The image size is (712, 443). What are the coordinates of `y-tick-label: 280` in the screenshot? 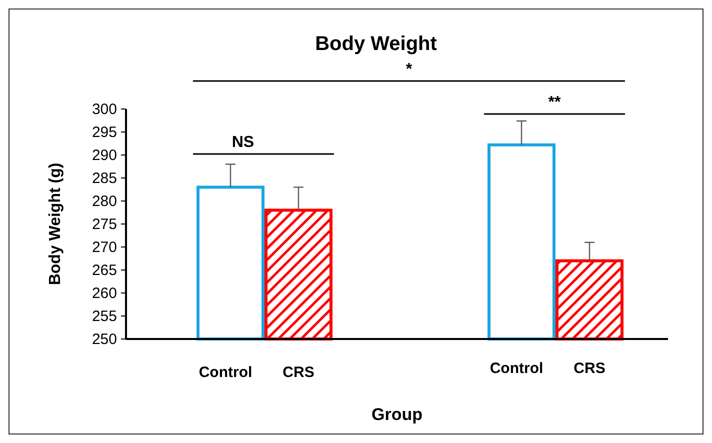 It's located at (104, 201).